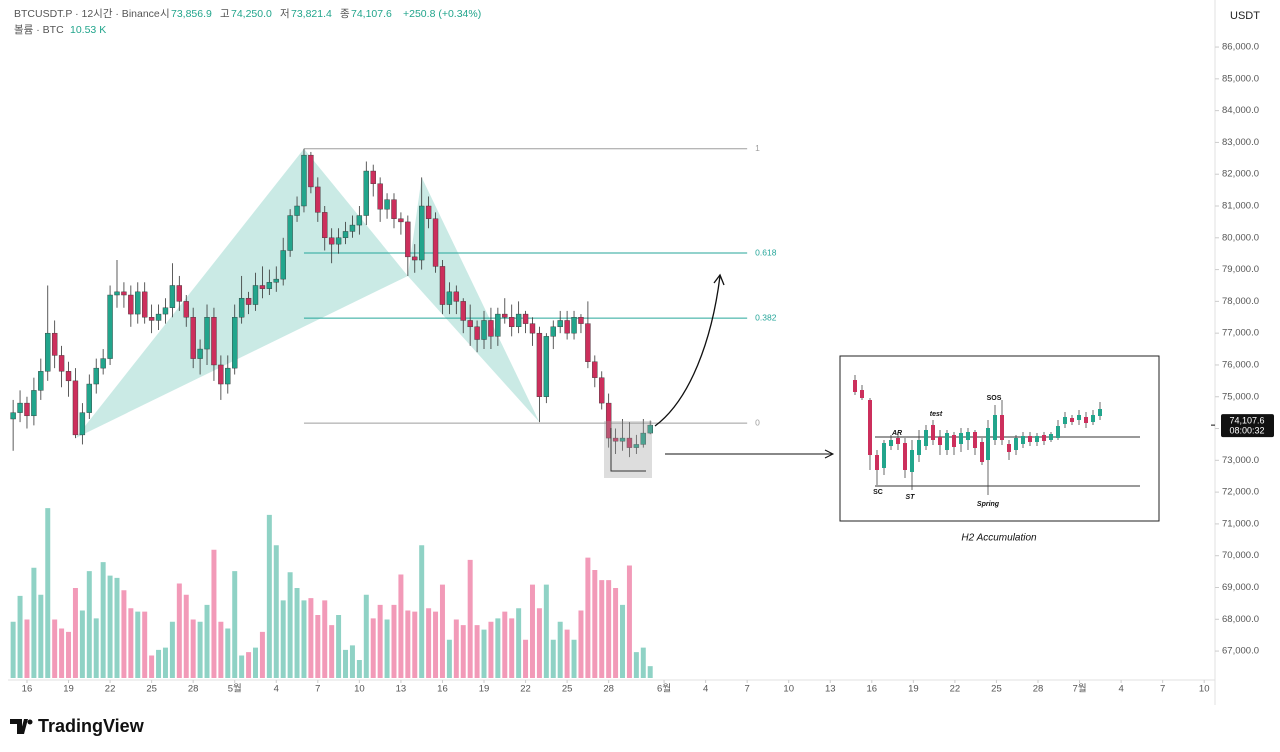 The height and width of the screenshot is (752, 1280). What do you see at coordinates (1080, 689) in the screenshot?
I see `x-tick-label: 7월` at bounding box center [1080, 689].